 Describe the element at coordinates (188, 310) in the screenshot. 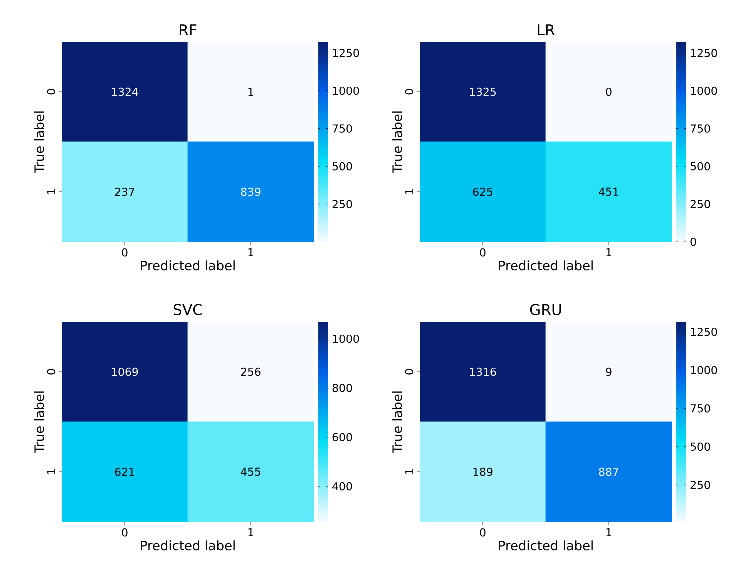

I see `chart-title: SVC` at that location.